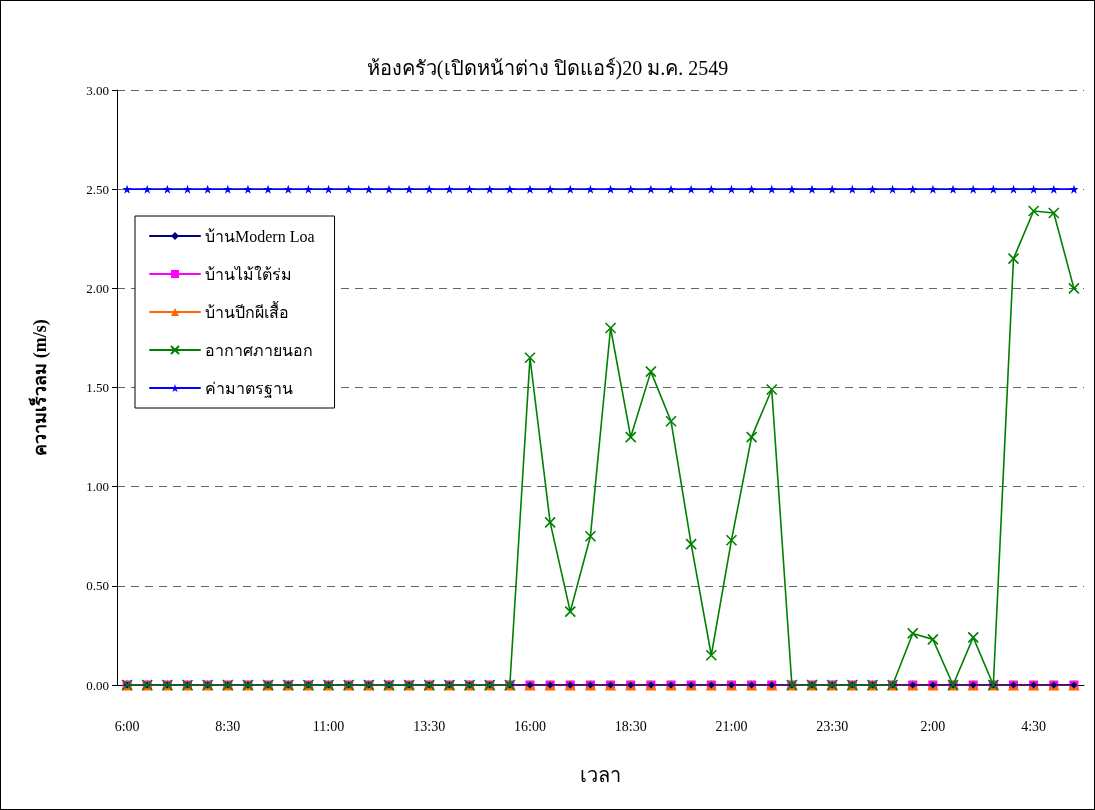 This screenshot has width=1095, height=810. Describe the element at coordinates (39, 387) in the screenshot. I see `y-axis-title: ความเร็วลม (m/s)` at that location.